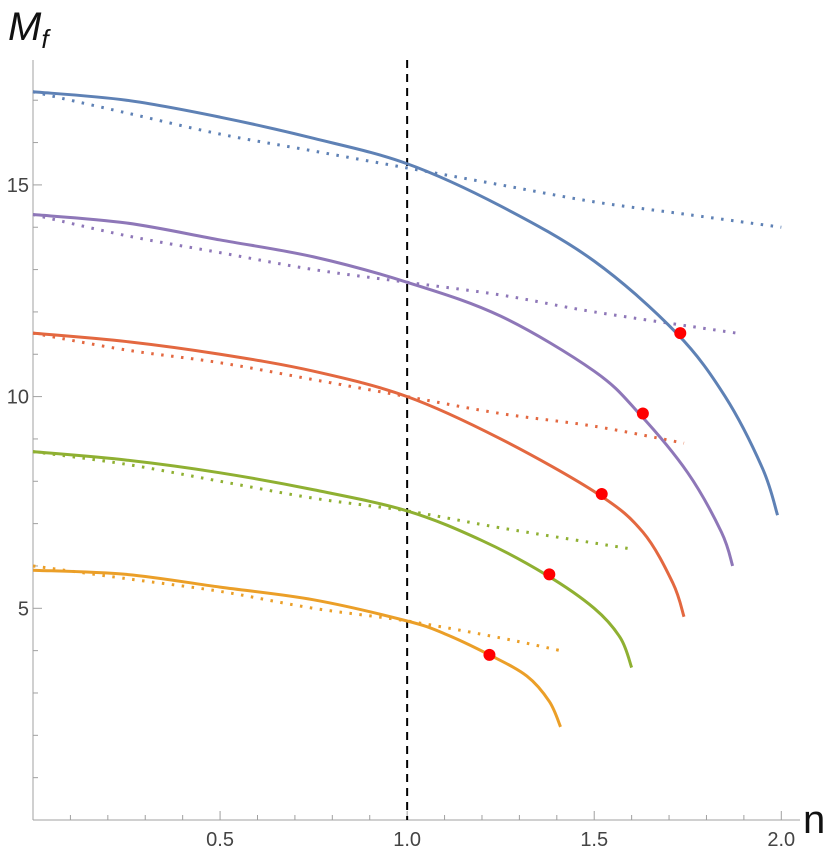 The width and height of the screenshot is (830, 858). Describe the element at coordinates (25, 27) in the screenshot. I see `y-axis-title-main: M` at that location.